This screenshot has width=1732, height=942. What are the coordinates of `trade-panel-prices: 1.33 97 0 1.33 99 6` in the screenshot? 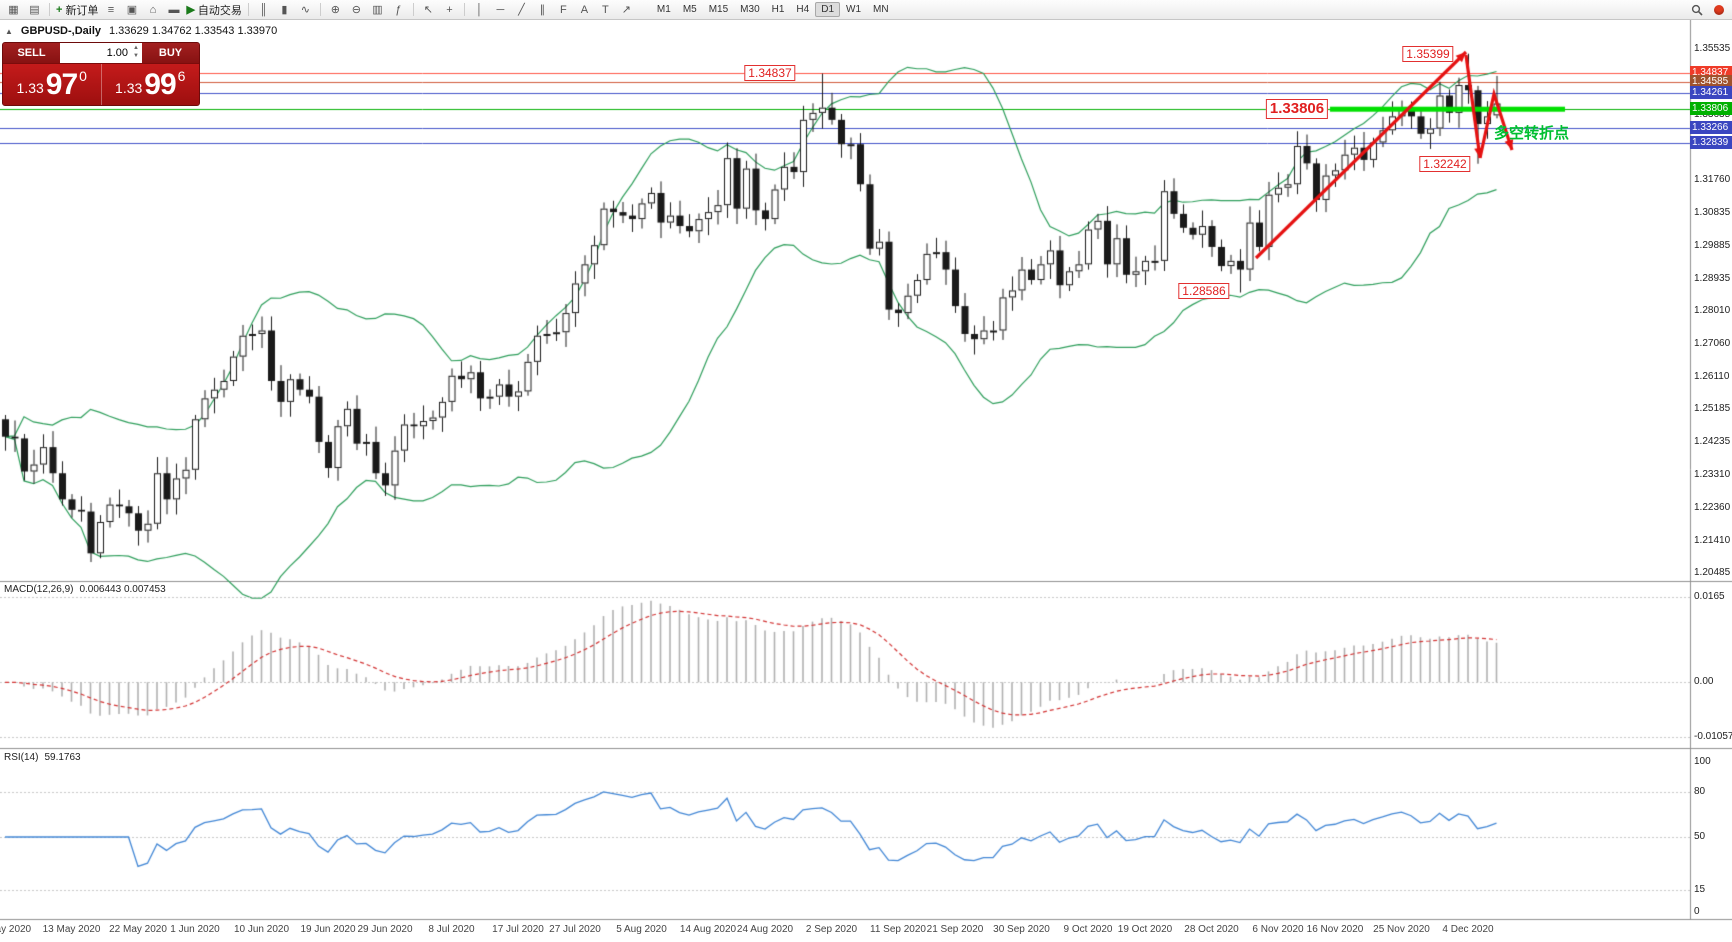 It's located at (101, 84).